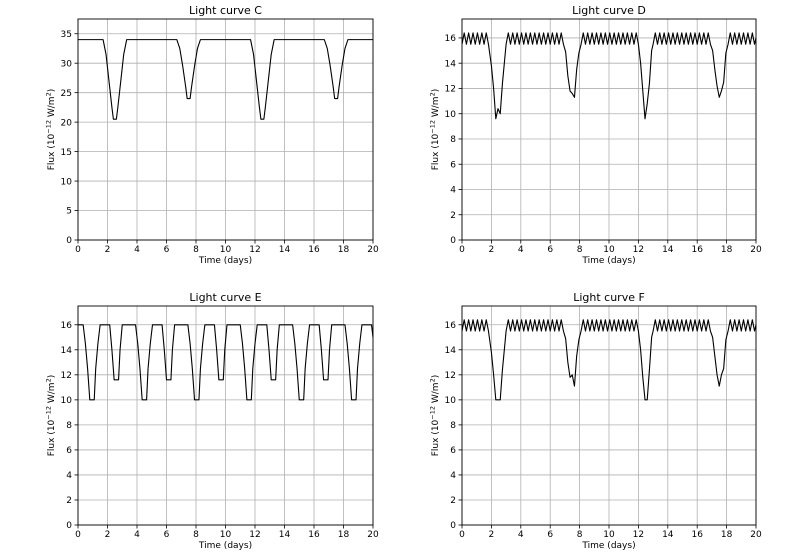  Describe the element at coordinates (450, 376) in the screenshot. I see `y-tick-label: 12` at that location.